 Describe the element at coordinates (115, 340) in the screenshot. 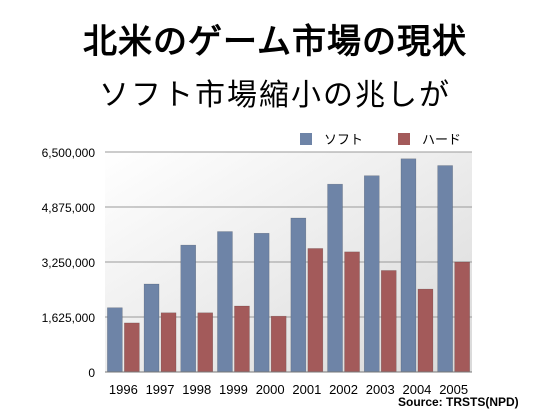

I see `bar-software-1996` at that location.